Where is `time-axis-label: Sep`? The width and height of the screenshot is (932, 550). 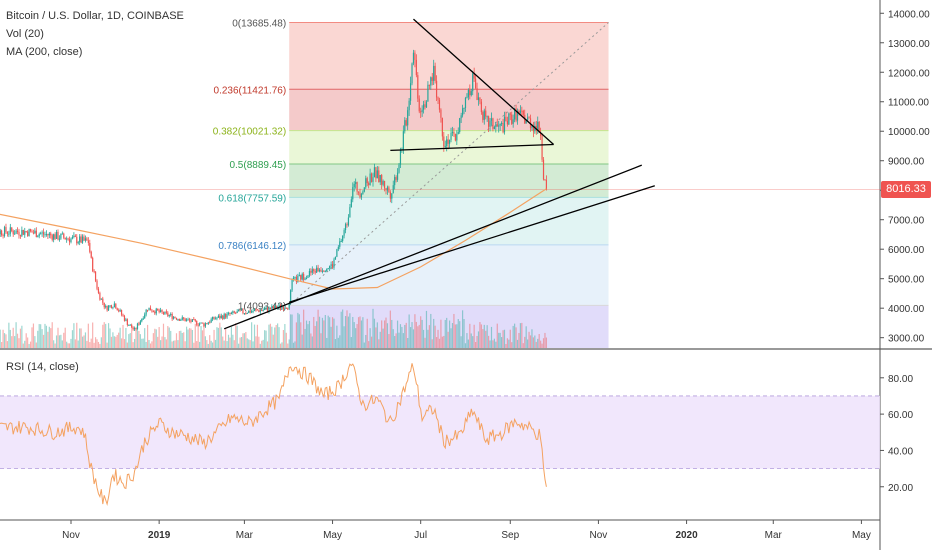 time-axis-label: Sep is located at coordinates (510, 535).